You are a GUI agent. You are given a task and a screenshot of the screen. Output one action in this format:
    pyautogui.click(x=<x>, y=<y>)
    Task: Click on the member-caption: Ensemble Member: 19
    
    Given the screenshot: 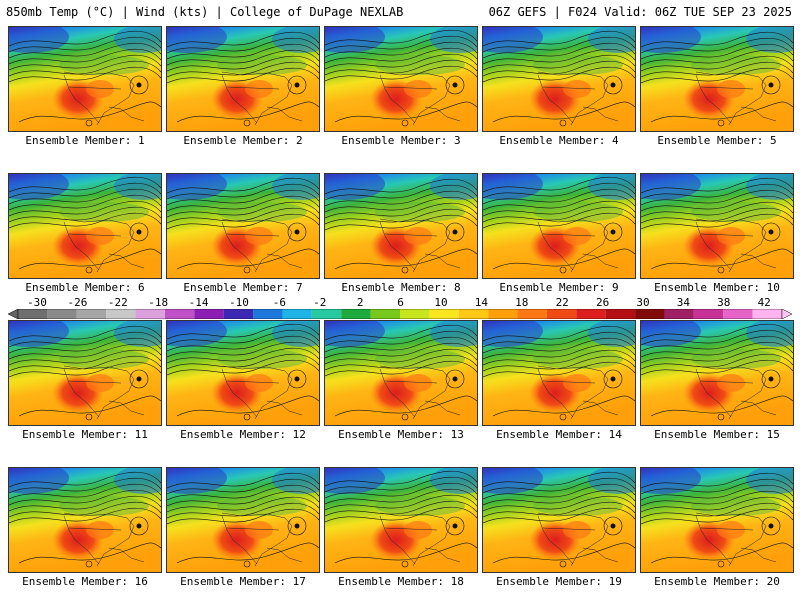 What is the action you would take?
    pyautogui.click(x=559, y=581)
    